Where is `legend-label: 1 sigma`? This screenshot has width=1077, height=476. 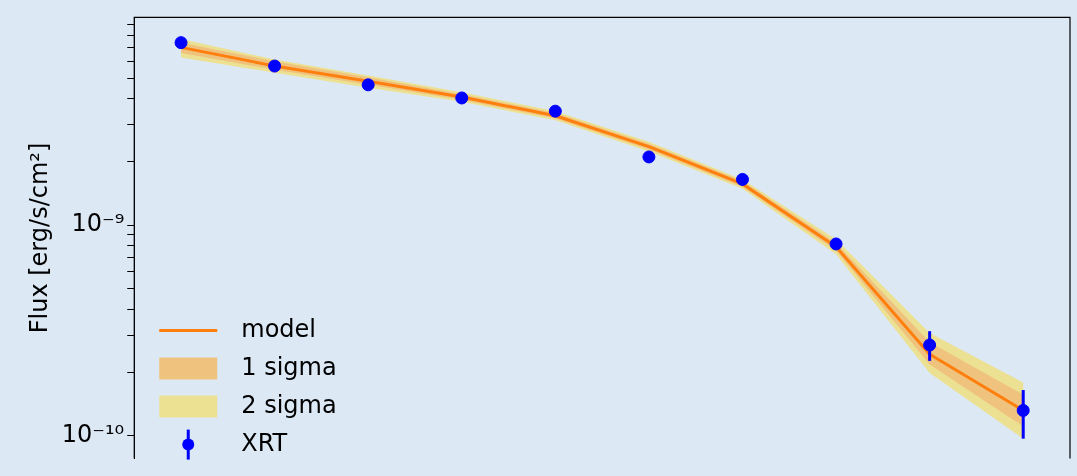
legend-label: 1 sigma is located at coordinates (289, 366).